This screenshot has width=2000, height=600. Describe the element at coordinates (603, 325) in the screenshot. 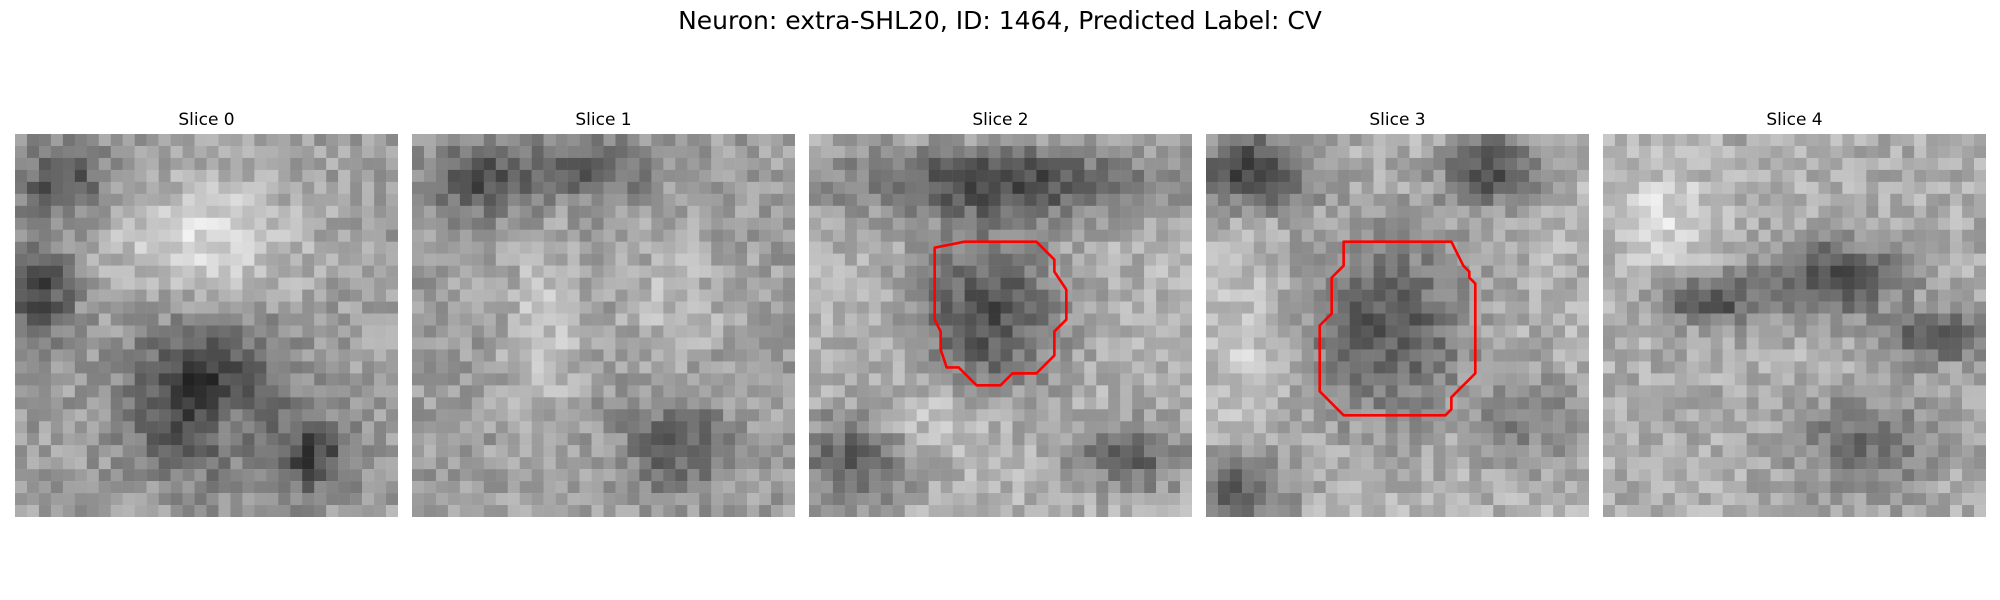

I see `slice-1-pixel-grid` at that location.